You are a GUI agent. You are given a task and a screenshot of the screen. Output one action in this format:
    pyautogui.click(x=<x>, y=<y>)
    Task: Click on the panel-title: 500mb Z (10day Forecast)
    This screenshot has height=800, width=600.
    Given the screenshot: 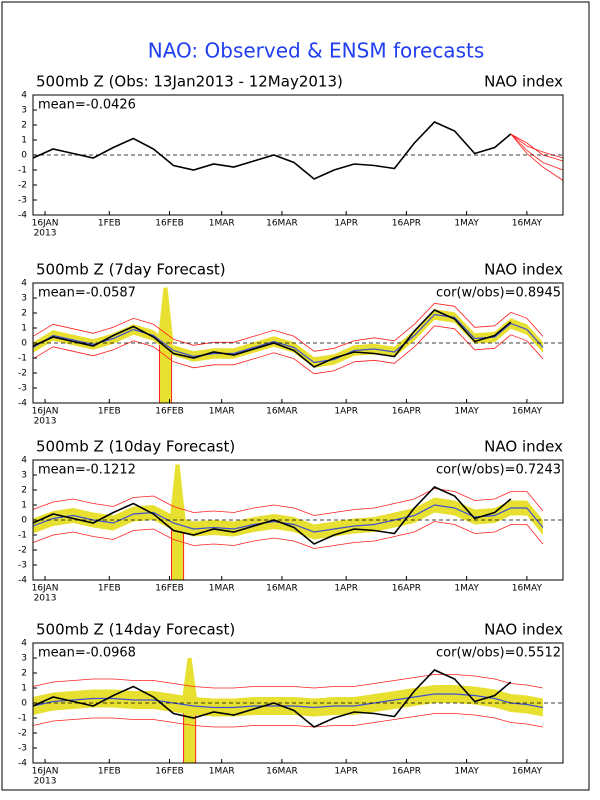 What is the action you would take?
    pyautogui.click(x=135, y=447)
    